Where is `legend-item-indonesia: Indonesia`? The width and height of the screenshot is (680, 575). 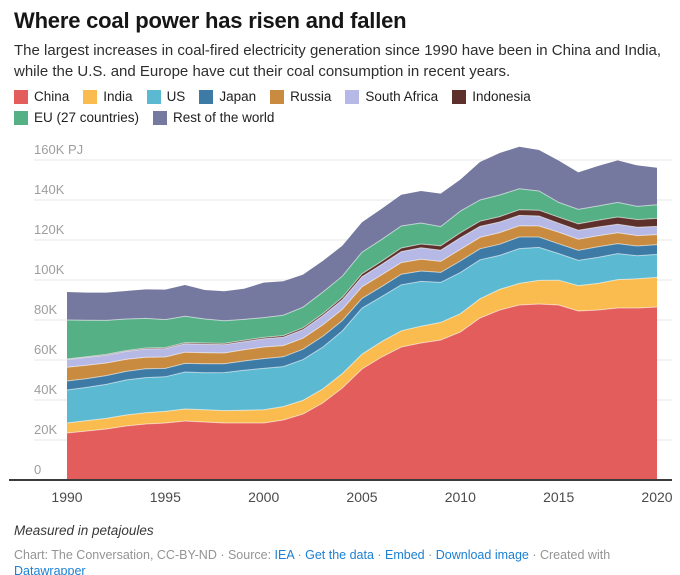 legend-item-indonesia: Indonesia is located at coordinates (491, 97).